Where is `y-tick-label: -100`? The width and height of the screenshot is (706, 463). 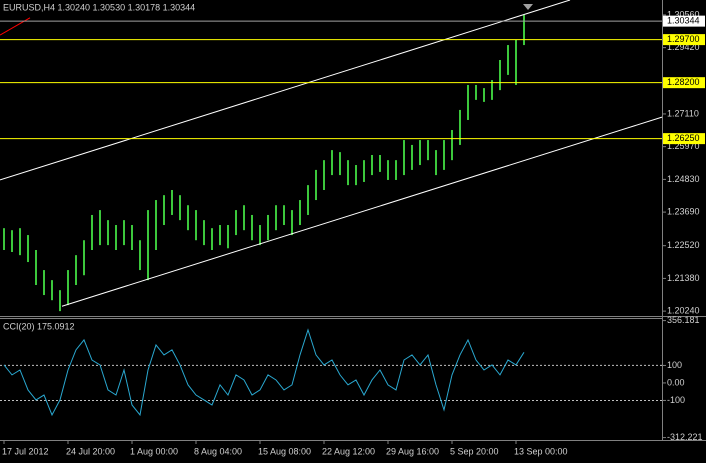 y-tick-label: -100 is located at coordinates (676, 400).